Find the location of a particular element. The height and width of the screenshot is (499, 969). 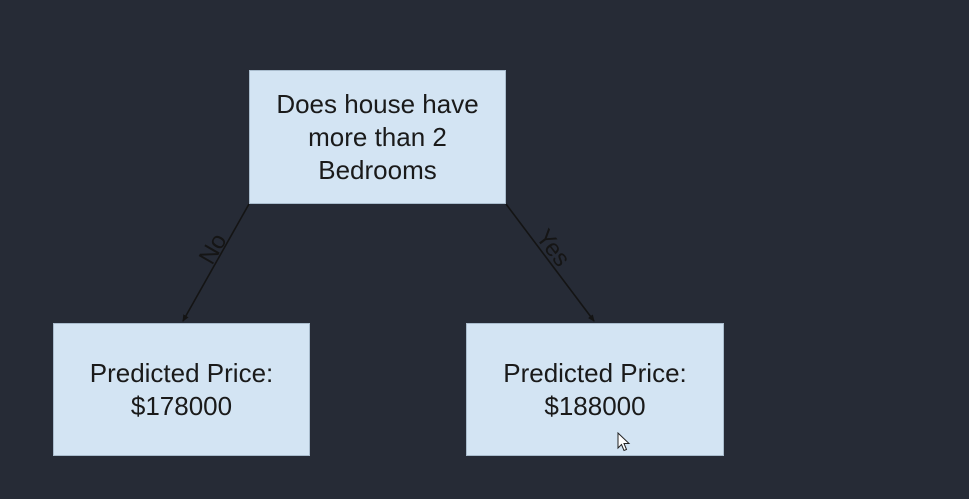

leaf-node-yes: Predicted Price: $188000 is located at coordinates (595, 389).